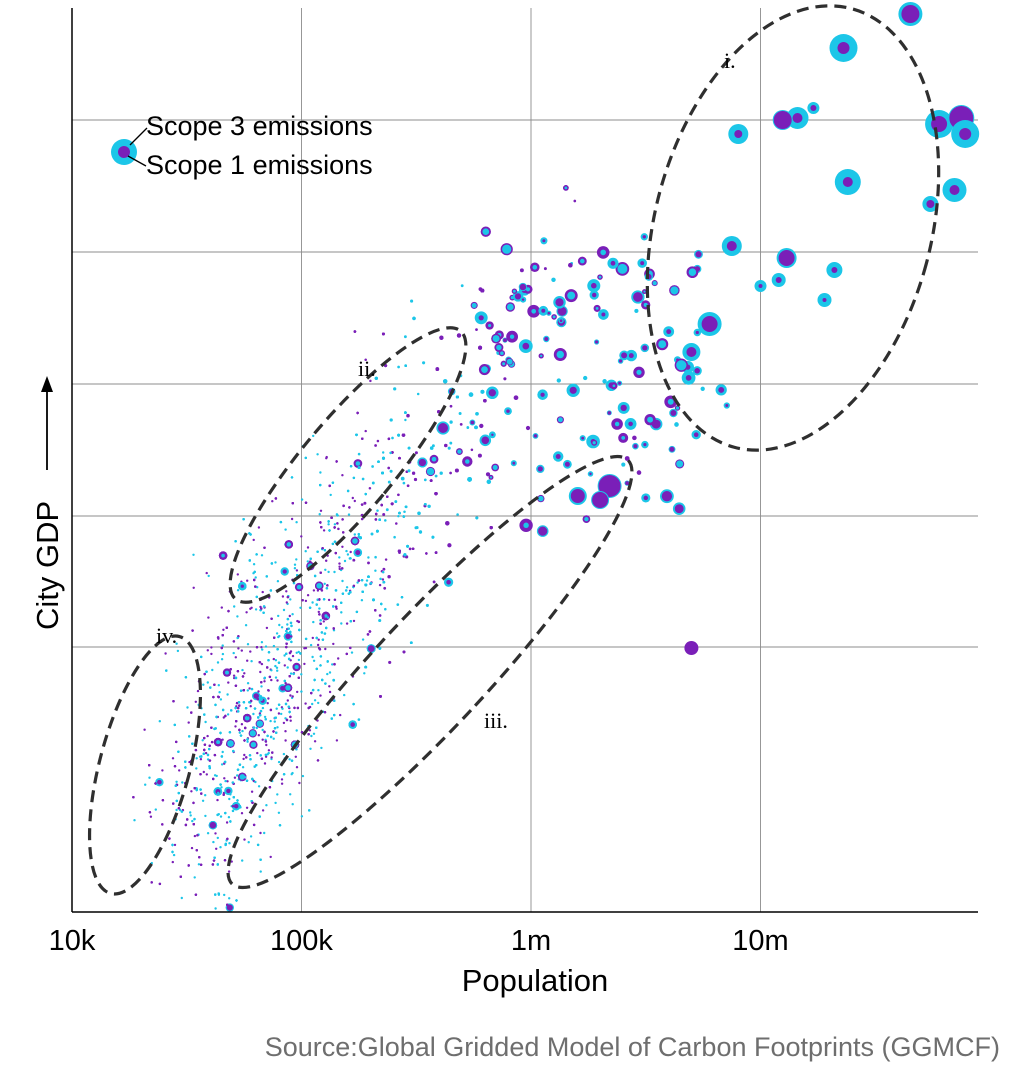 The image size is (1021, 1066). I want to click on city-point-101-marker, so click(285, 529).